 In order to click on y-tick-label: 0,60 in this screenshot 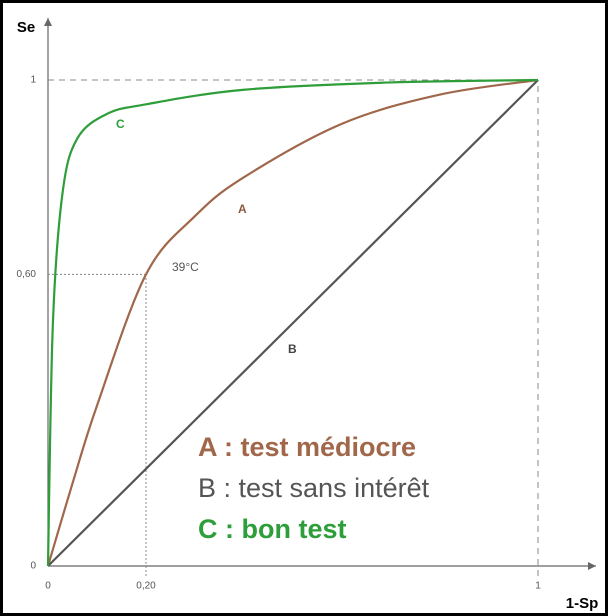, I will do `click(27, 274)`.